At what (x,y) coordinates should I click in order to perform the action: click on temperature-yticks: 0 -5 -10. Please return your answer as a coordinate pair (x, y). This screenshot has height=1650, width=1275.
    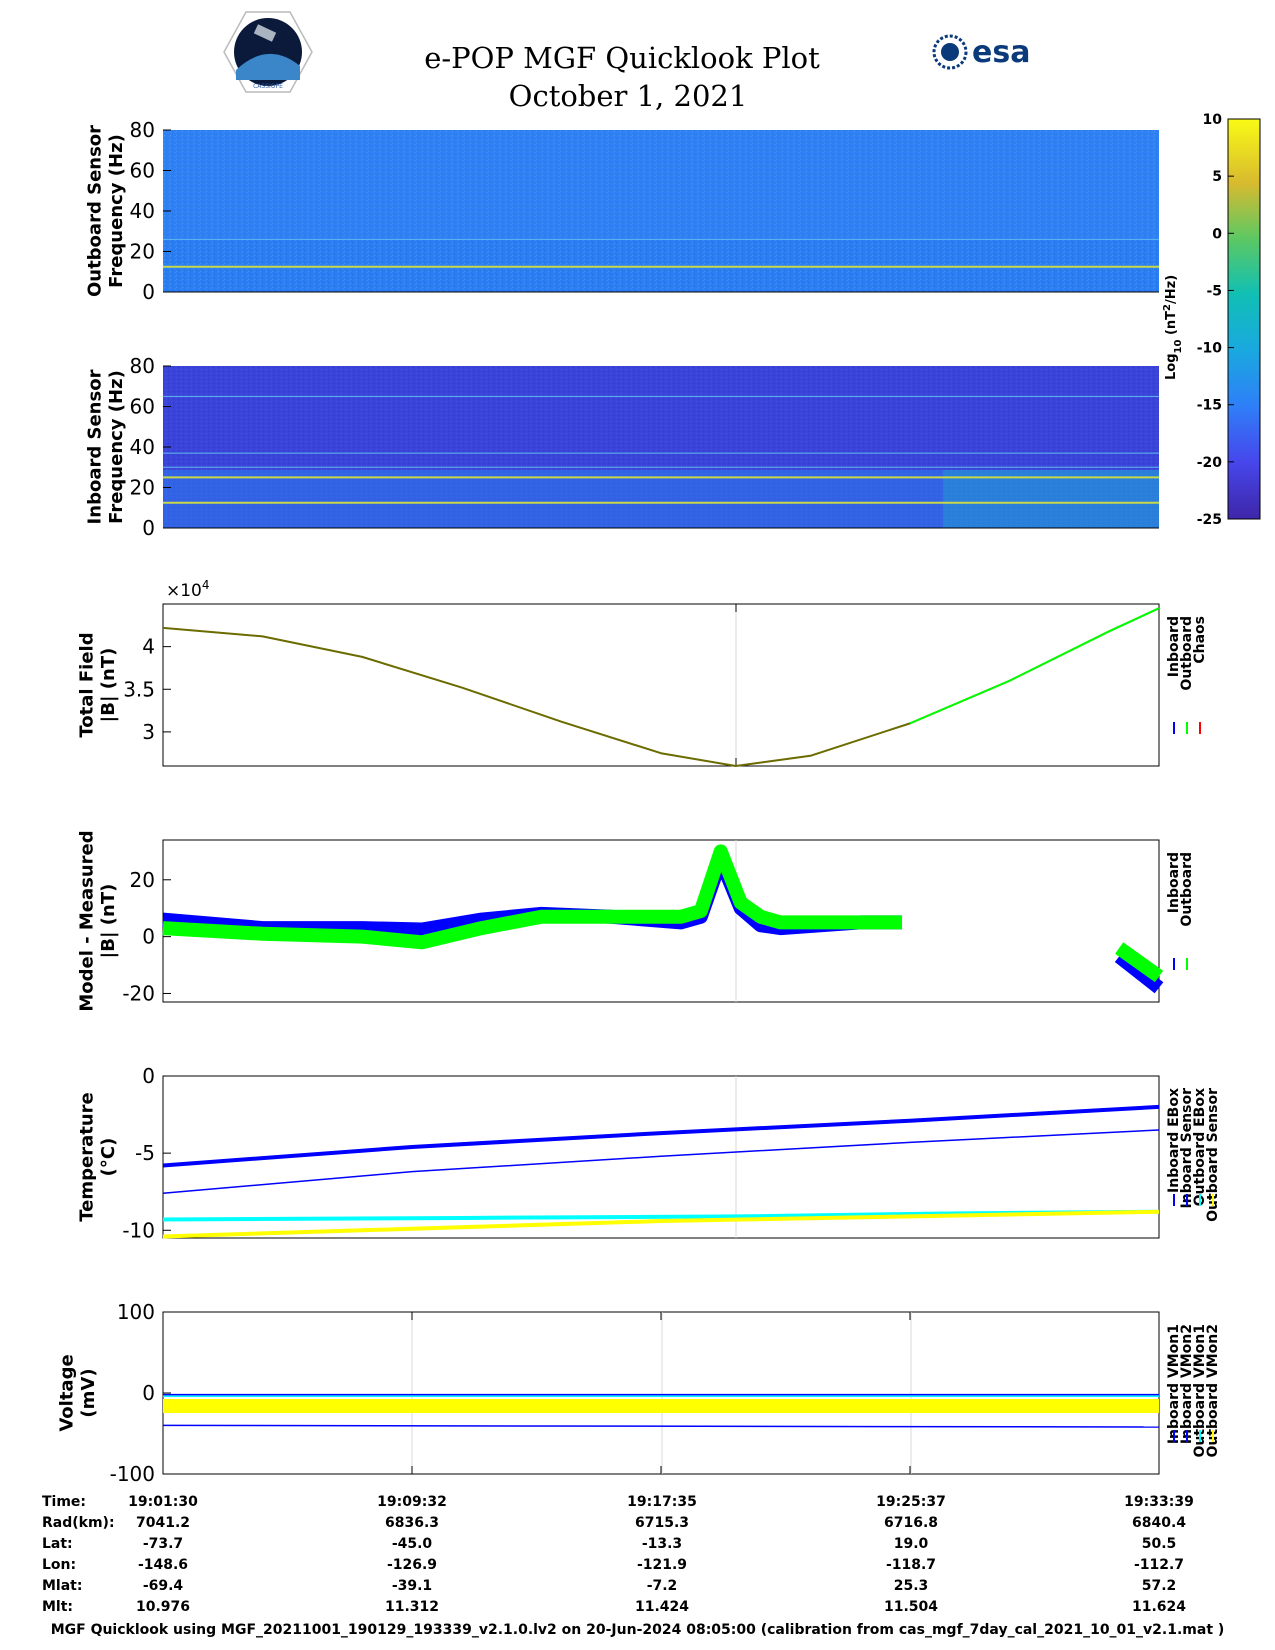
    Looking at the image, I should click on (146, 1153).